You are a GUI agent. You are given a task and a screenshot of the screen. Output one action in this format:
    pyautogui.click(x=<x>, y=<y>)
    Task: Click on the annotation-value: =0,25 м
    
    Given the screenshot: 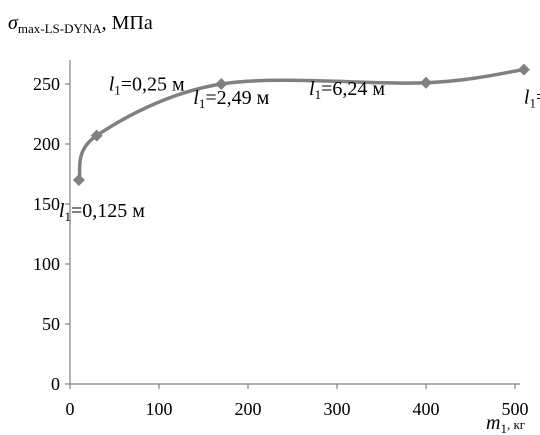 What is the action you would take?
    pyautogui.click(x=153, y=85)
    